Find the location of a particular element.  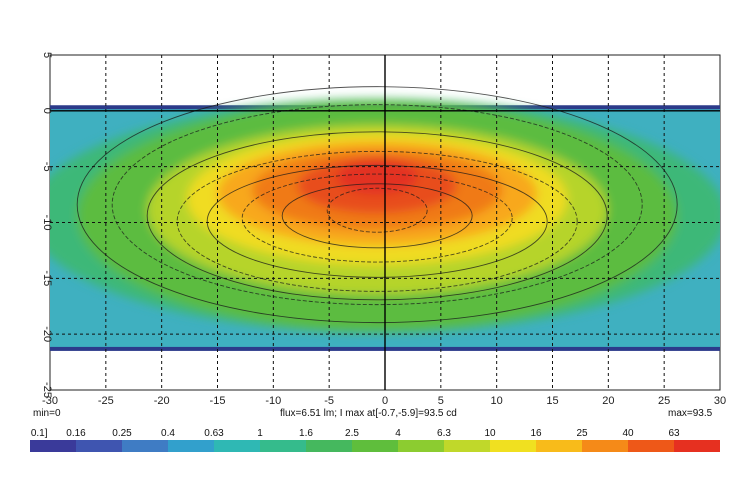

colorbar is located at coordinates (375, 446).